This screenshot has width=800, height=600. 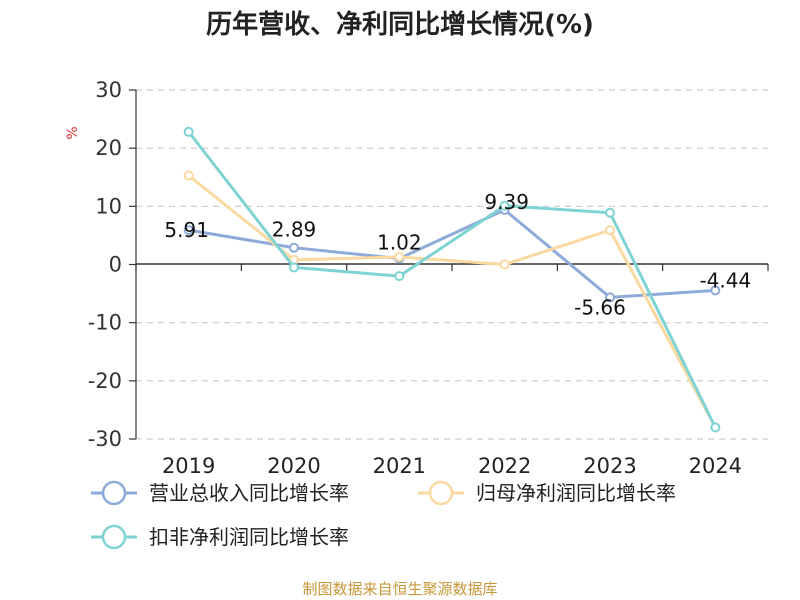 I want to click on legend-label: 扣非净利润同比增长率, so click(x=249, y=537).